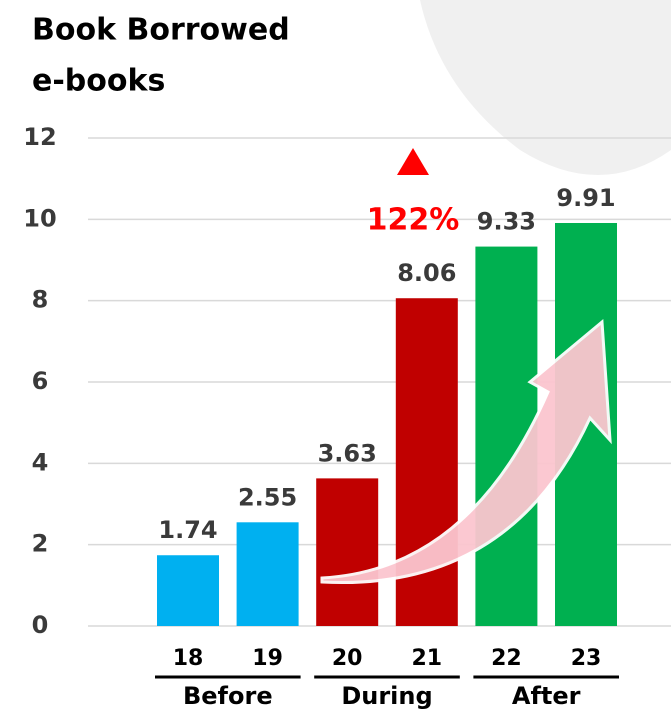  I want to click on data-label: 3.63, so click(347, 453).